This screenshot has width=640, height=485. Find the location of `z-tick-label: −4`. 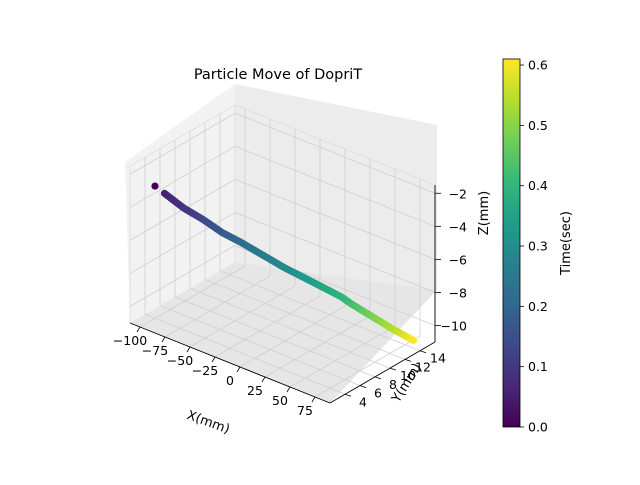

z-tick-label: −4 is located at coordinates (458, 226).